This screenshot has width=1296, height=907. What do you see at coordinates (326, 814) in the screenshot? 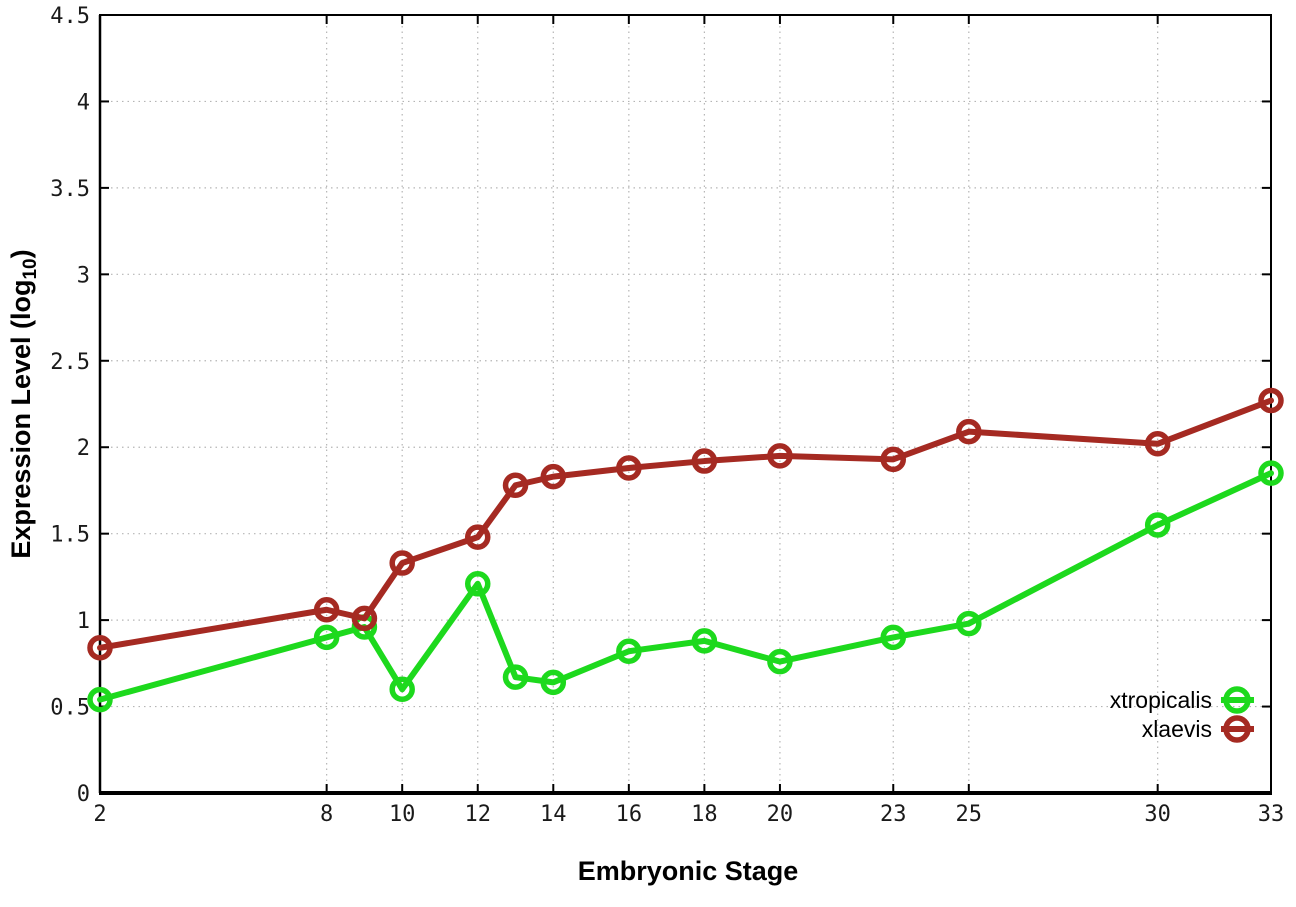
I see `x-tick-label: 8` at bounding box center [326, 814].